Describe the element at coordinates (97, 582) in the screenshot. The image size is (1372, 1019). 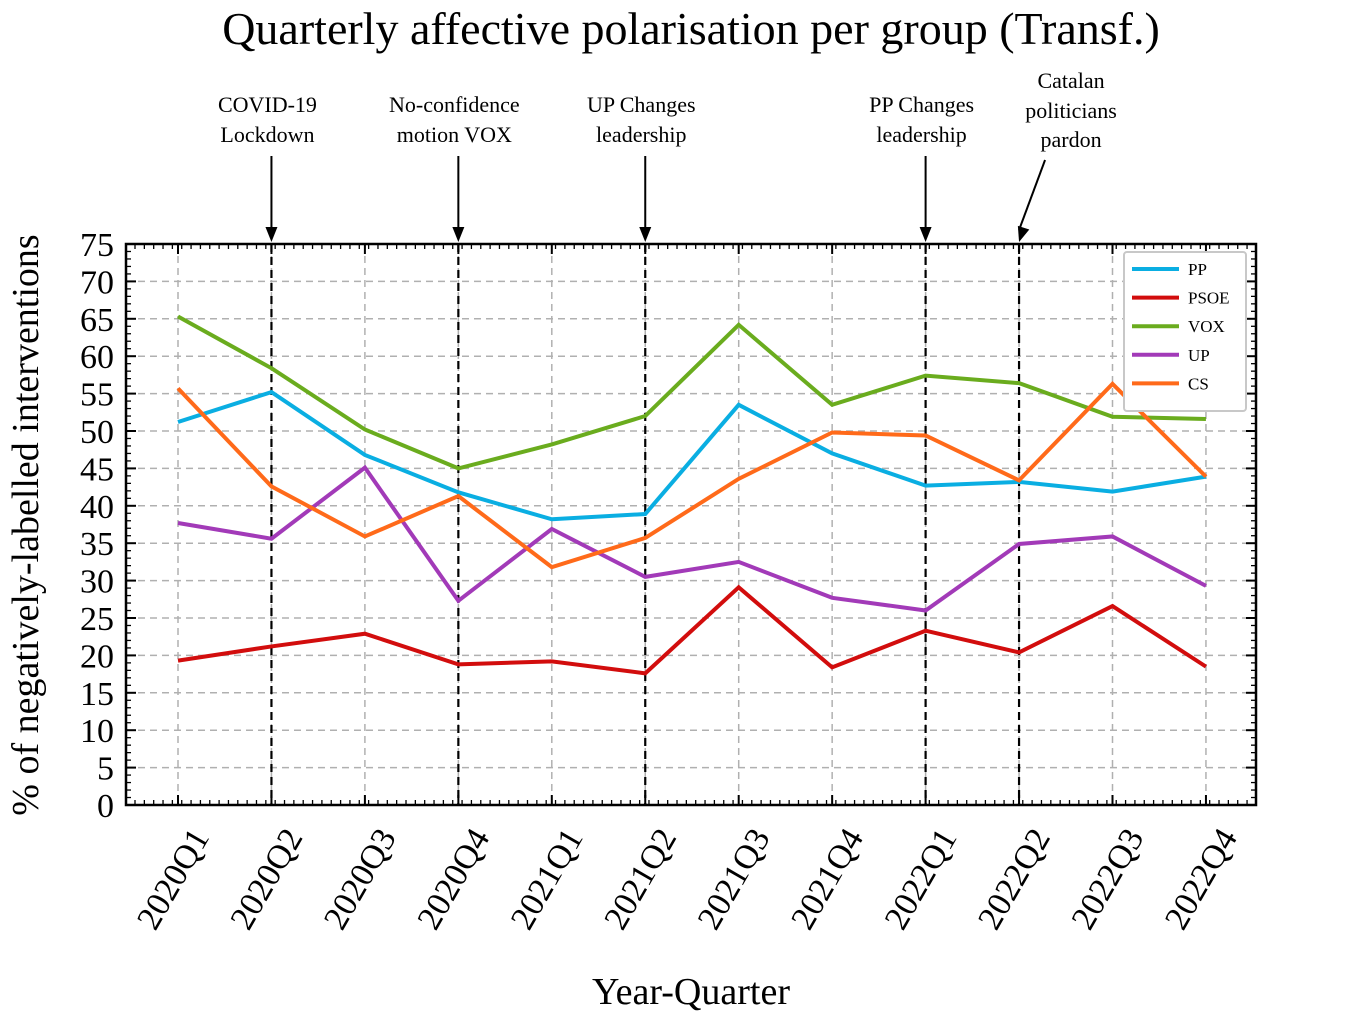
I see `y-tick-label: 30` at that location.